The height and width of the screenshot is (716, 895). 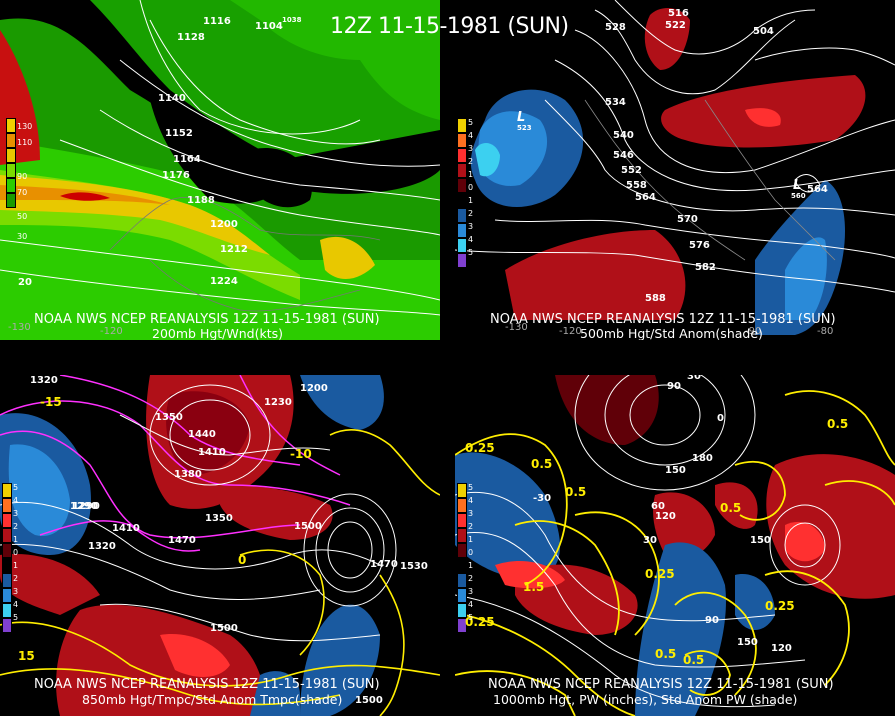 What do you see at coordinates (172, 98) in the screenshot?
I see `contour-label: 1140` at bounding box center [172, 98].